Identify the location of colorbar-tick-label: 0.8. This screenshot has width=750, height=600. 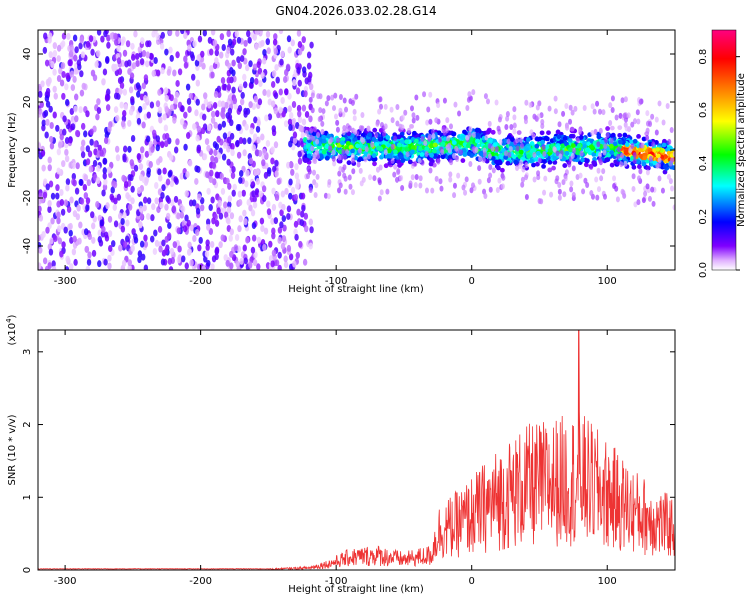
(703, 57).